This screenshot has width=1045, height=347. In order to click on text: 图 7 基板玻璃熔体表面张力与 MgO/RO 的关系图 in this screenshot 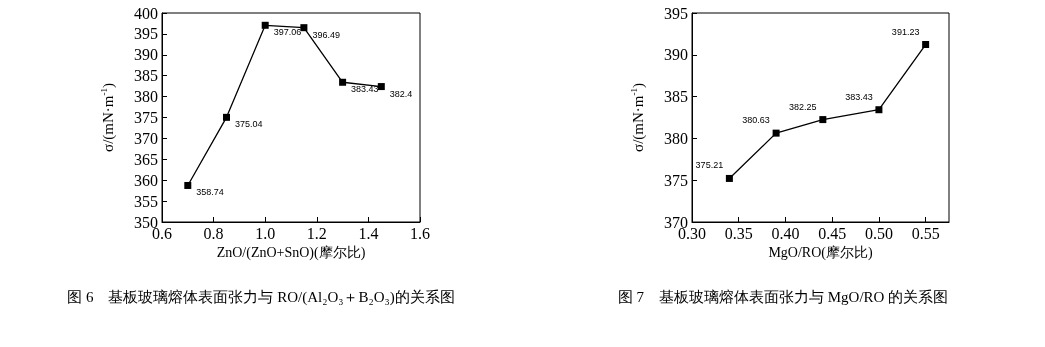, I will do `click(783, 296)`.